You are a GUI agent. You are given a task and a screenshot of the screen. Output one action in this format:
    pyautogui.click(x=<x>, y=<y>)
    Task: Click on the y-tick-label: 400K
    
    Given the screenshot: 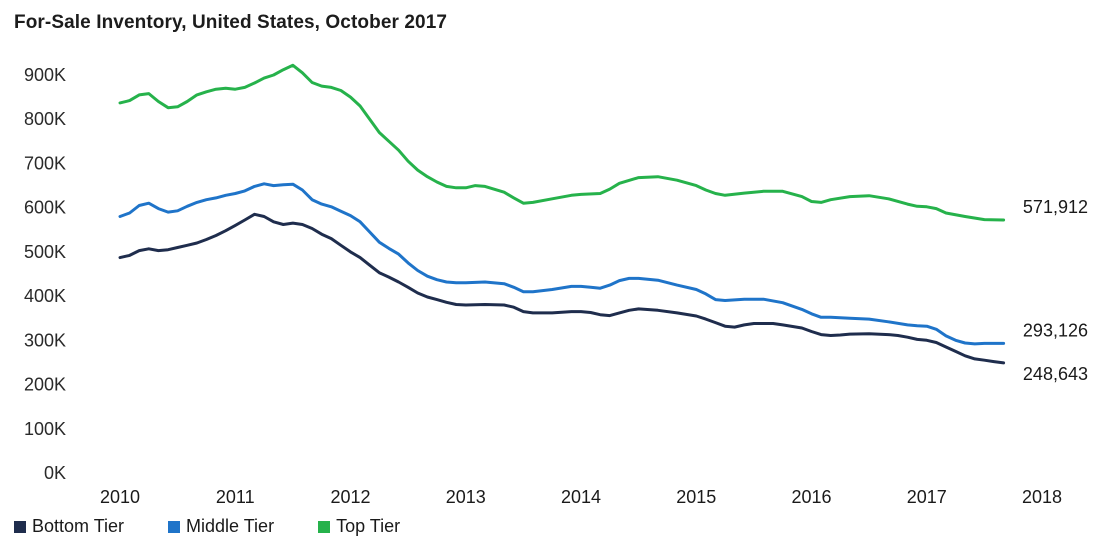 What is the action you would take?
    pyautogui.click(x=45, y=296)
    